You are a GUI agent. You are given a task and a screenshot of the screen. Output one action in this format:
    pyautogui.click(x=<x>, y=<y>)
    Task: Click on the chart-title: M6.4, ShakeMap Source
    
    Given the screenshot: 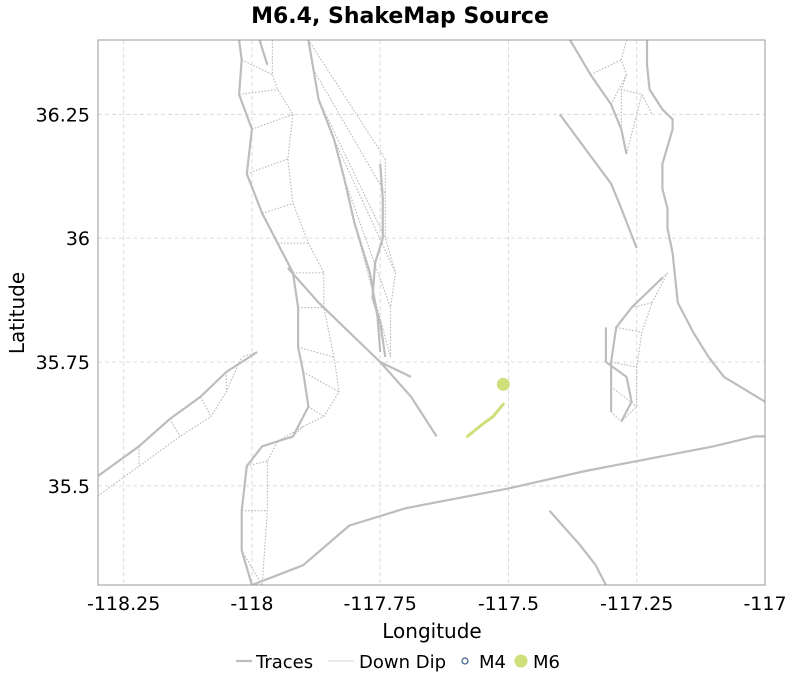 What is the action you would take?
    pyautogui.click(x=400, y=16)
    